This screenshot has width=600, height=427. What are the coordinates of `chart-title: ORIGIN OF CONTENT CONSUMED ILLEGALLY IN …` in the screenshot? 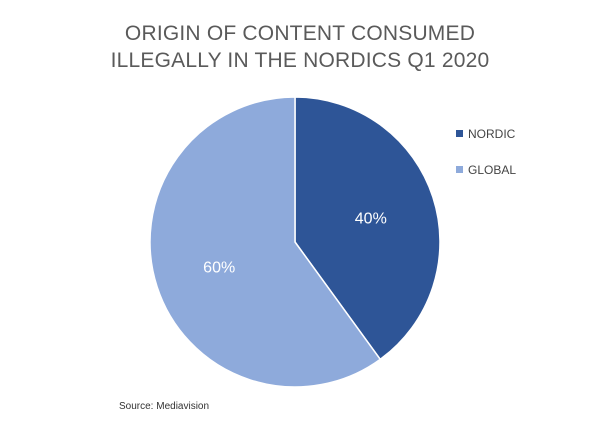 It's located at (300, 47).